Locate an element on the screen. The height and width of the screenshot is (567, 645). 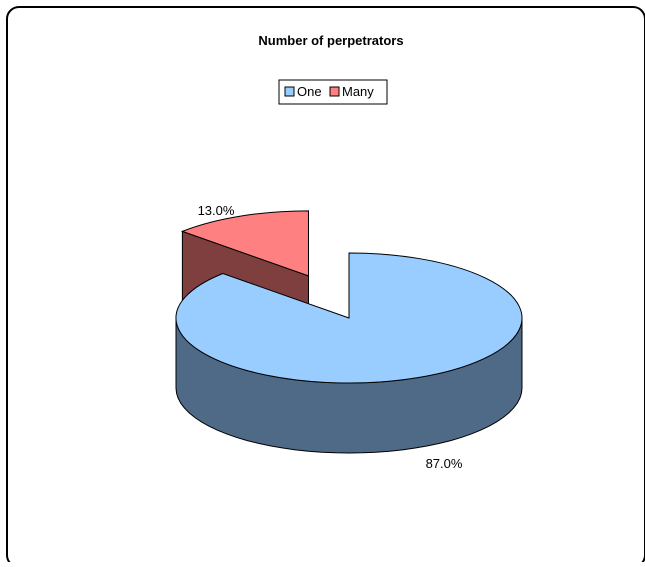
legend-swatch-many is located at coordinates (334, 91).